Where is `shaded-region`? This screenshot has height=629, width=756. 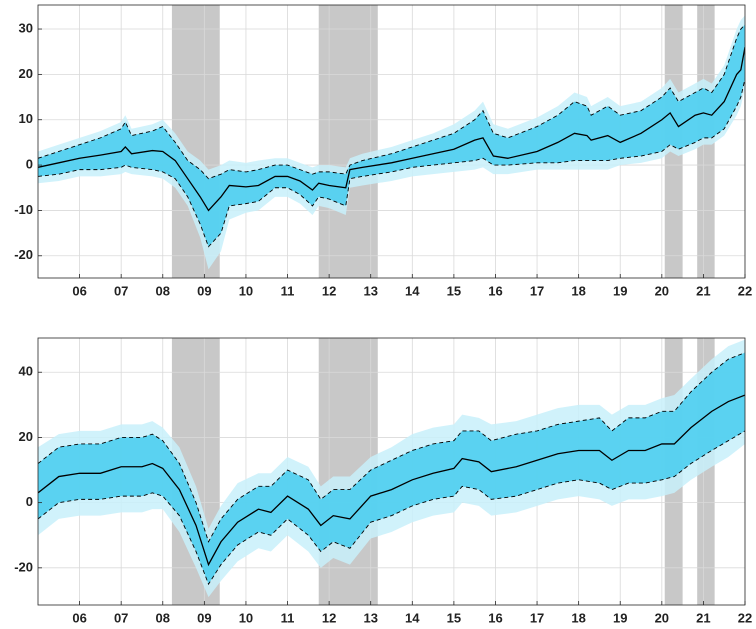
shaded-region is located at coordinates (348, 141).